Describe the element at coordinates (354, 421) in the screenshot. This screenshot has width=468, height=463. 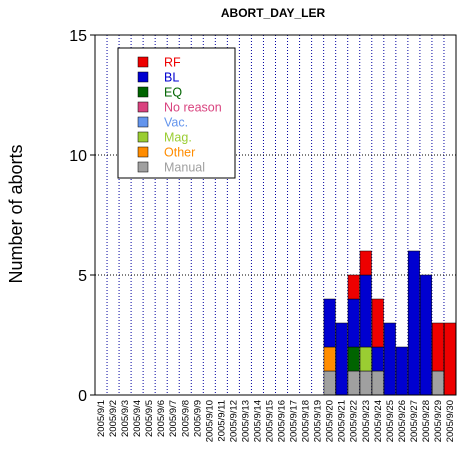
I see `x-tick-label: 2005/9/22` at that location.